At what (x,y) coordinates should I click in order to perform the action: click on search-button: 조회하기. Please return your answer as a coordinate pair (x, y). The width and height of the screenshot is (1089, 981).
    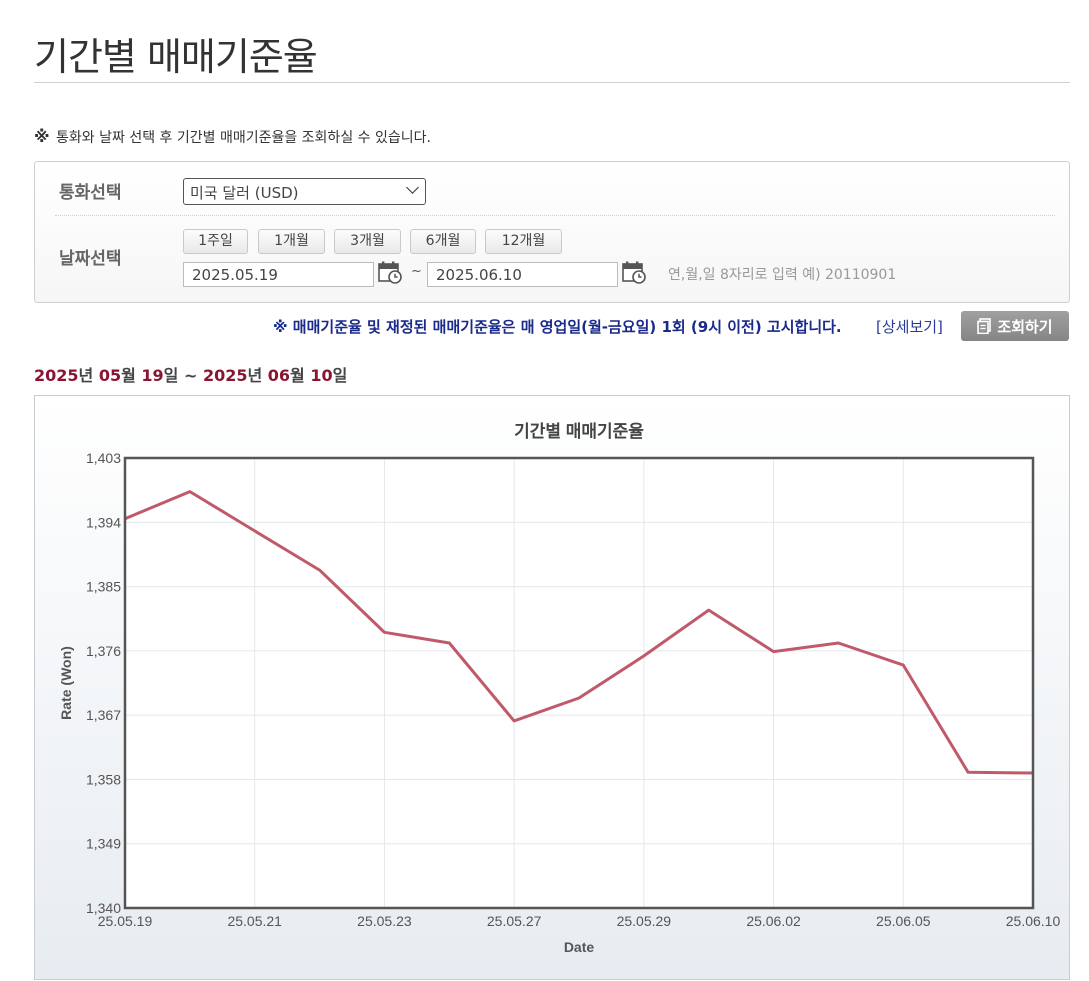
    Looking at the image, I should click on (1015, 326).